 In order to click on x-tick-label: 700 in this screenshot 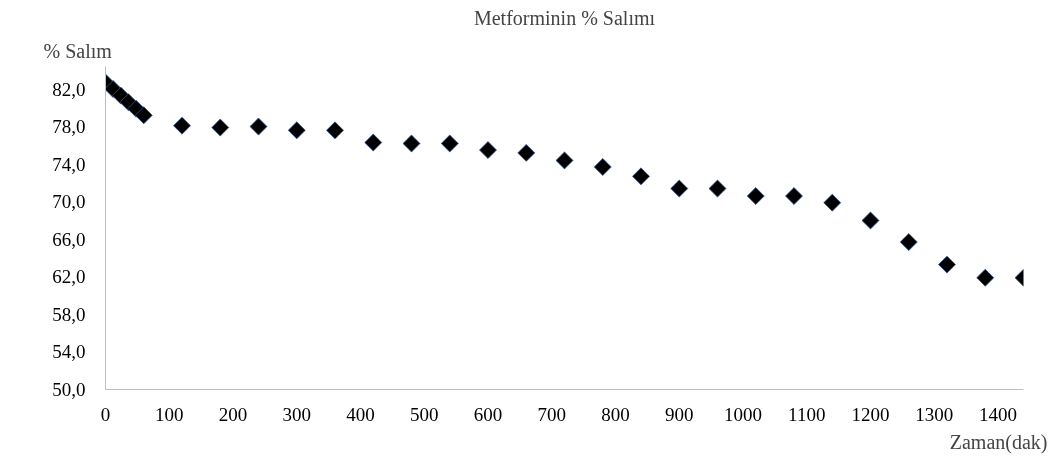, I will do `click(551, 414)`.